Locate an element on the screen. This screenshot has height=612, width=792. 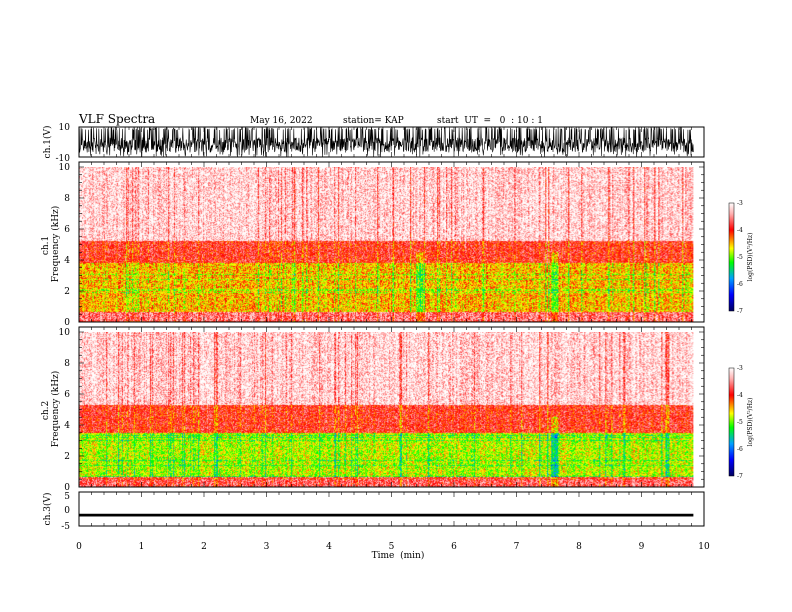
header-station: station= KAP is located at coordinates (373, 121).